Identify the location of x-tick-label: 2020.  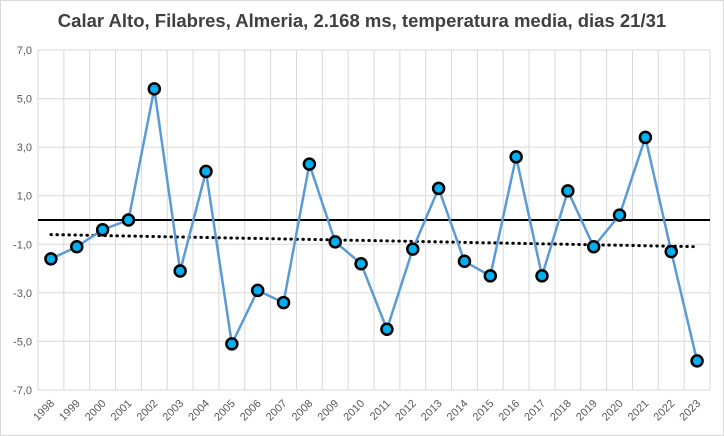
(613, 411).